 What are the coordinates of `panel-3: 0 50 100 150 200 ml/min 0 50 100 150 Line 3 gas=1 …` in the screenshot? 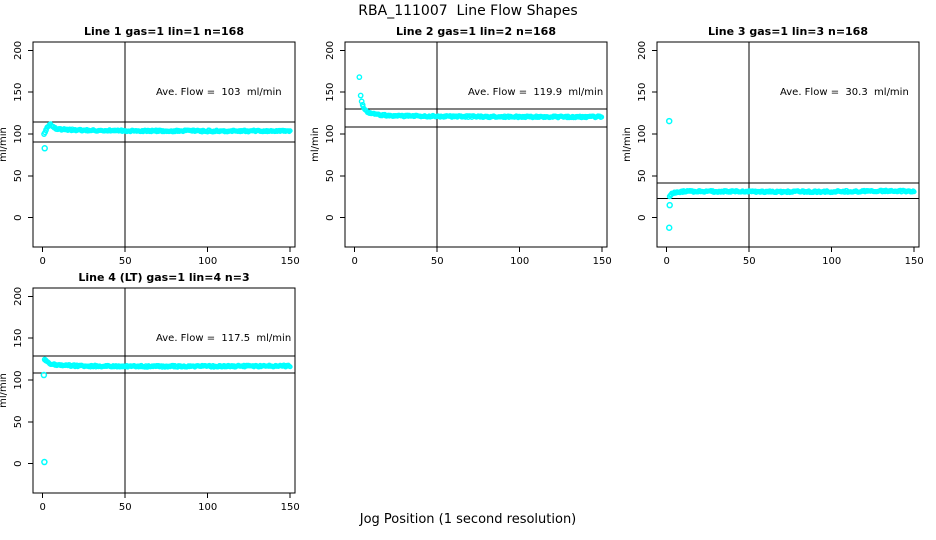 It's located at (773, 146).